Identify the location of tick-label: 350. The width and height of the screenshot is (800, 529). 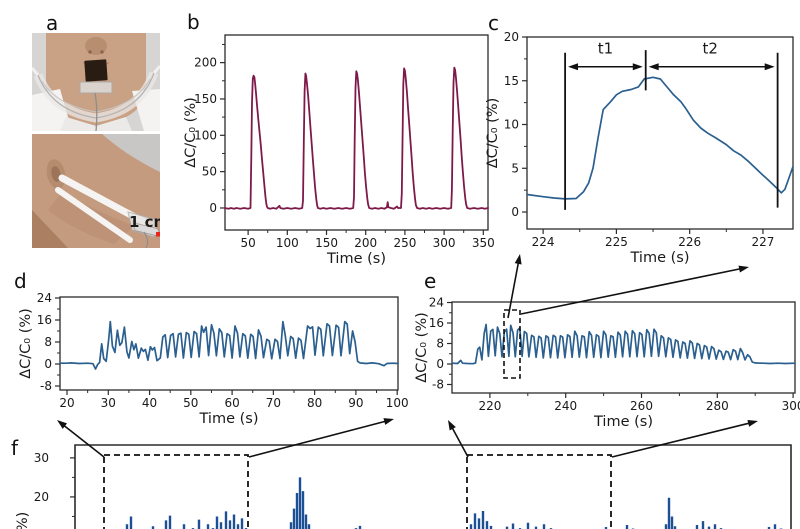
(483, 243).